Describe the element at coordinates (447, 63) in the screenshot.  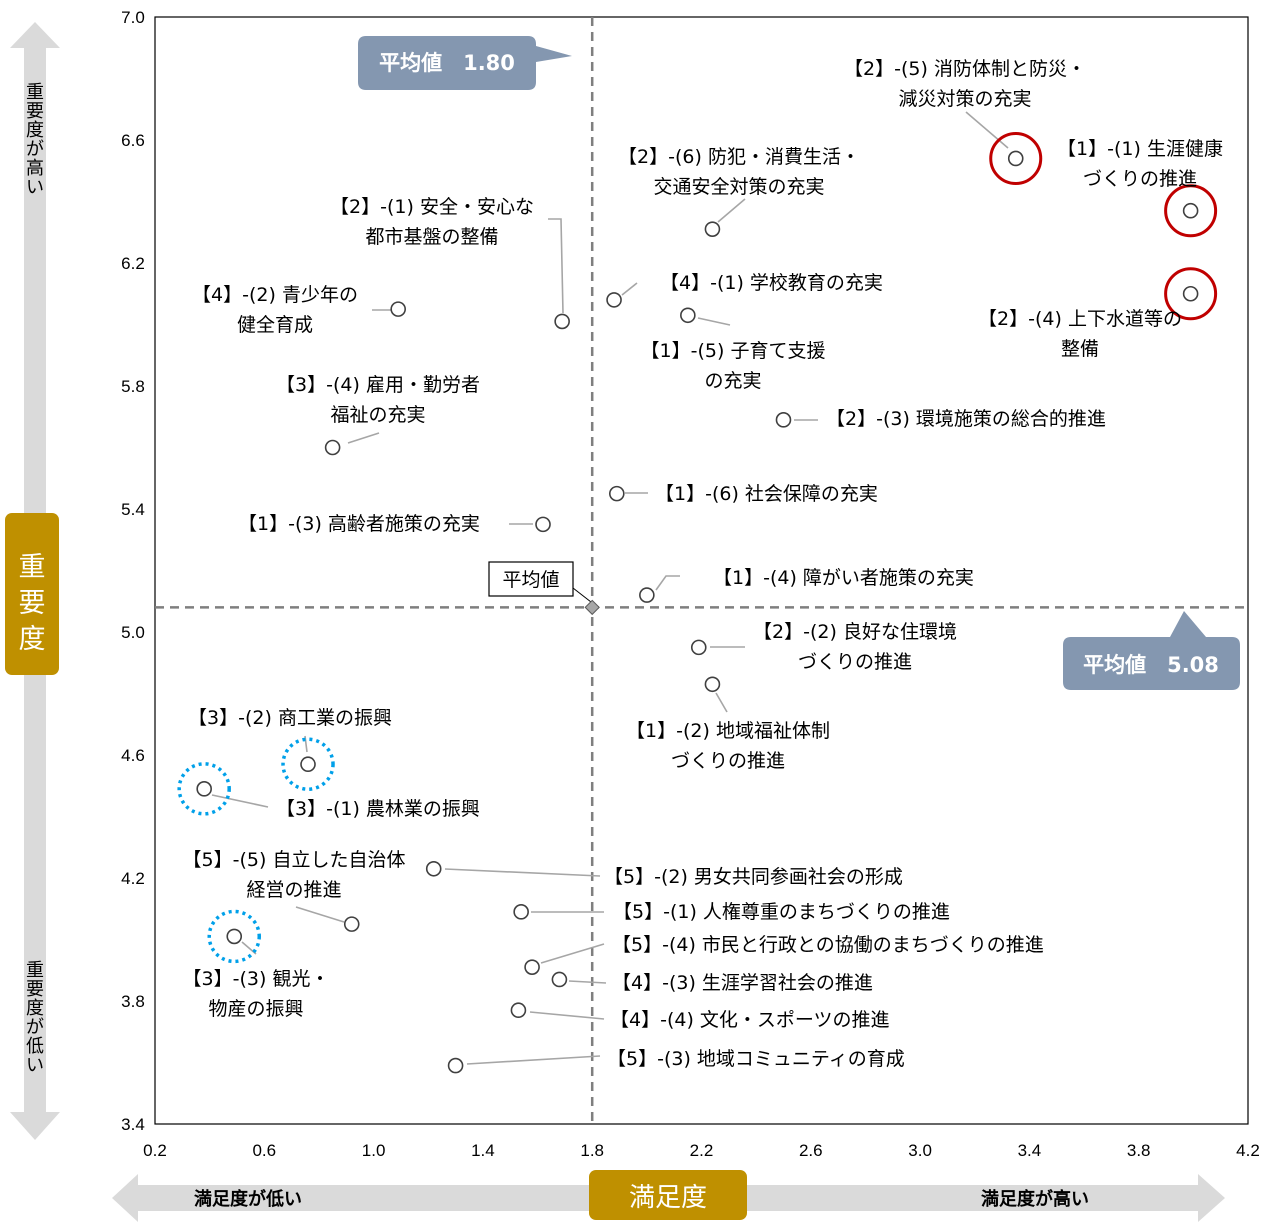
I see `avg-x-callout-text: 平均値 1.80` at that location.